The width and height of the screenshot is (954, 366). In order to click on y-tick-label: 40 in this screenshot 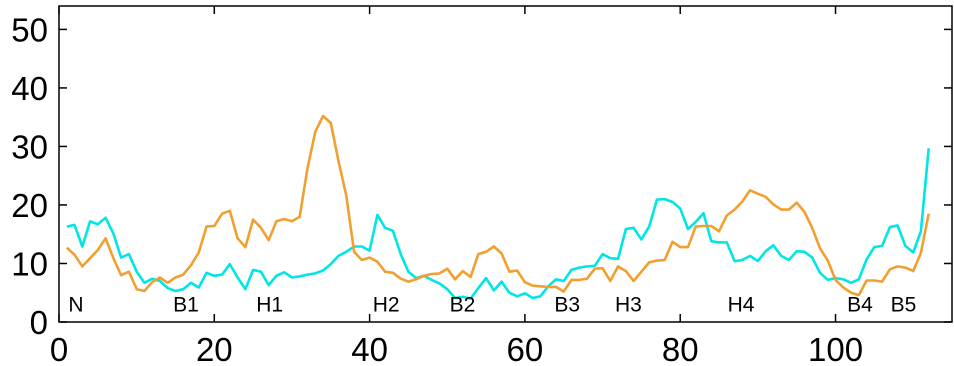, I will do `click(29, 88)`.